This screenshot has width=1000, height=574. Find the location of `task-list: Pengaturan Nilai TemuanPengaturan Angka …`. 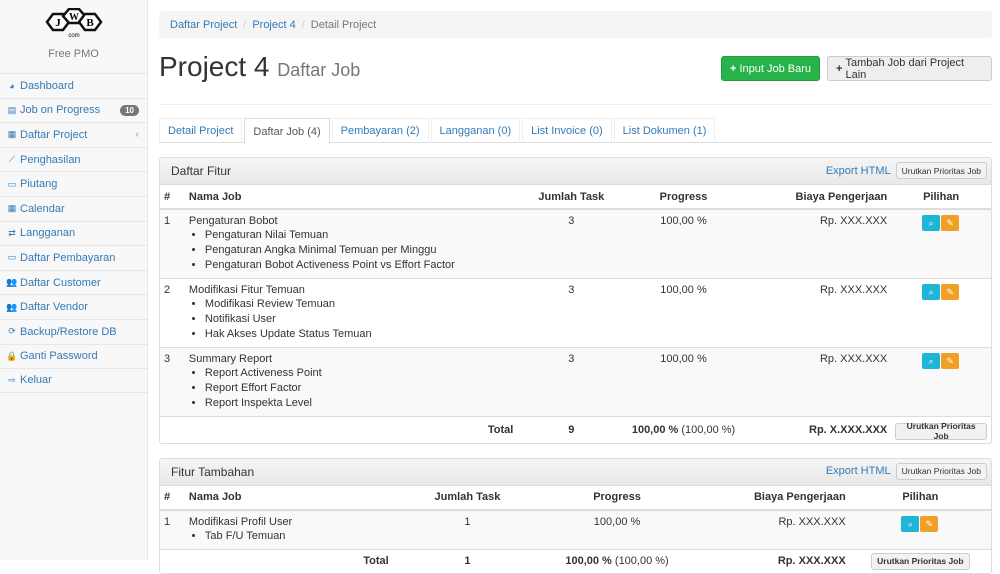

task-list: Pengaturan Nilai TemuanPengaturan Angka … is located at coordinates (359, 250).